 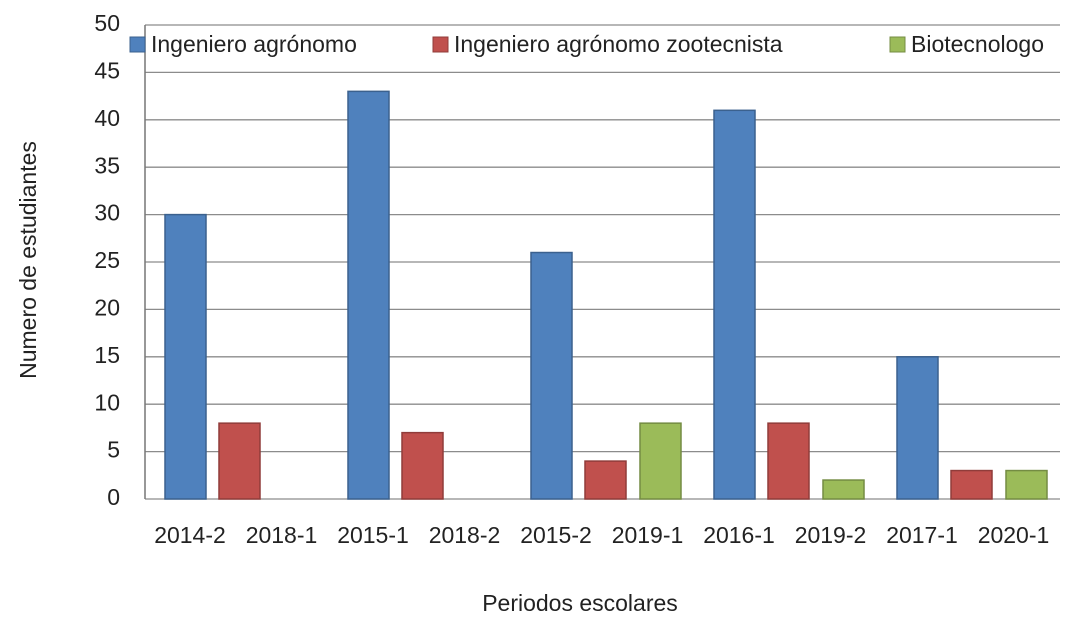 I want to click on x-tick-label: 2020-1, so click(x=1014, y=535).